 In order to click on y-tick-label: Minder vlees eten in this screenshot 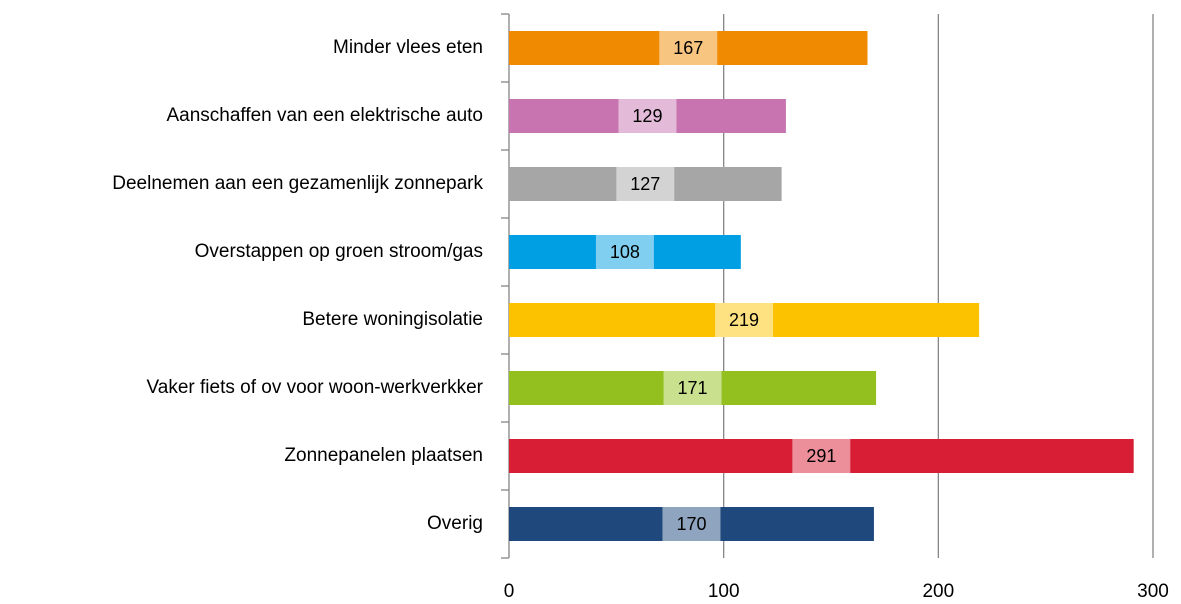, I will do `click(408, 47)`.